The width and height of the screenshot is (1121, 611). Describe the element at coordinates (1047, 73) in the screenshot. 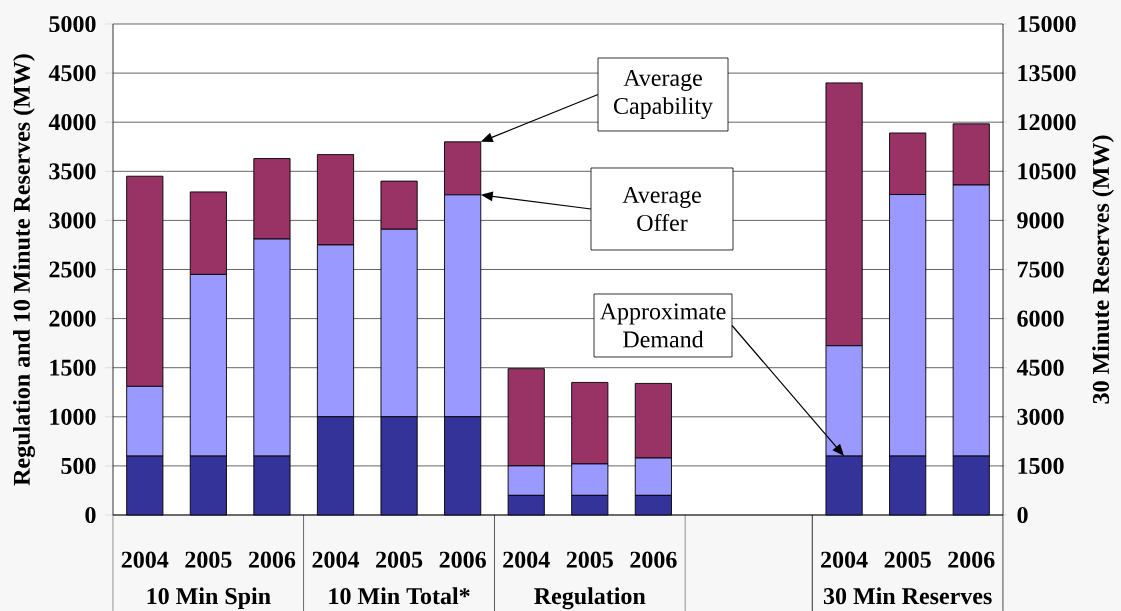

I see `y2-tick-label: 13500` at that location.